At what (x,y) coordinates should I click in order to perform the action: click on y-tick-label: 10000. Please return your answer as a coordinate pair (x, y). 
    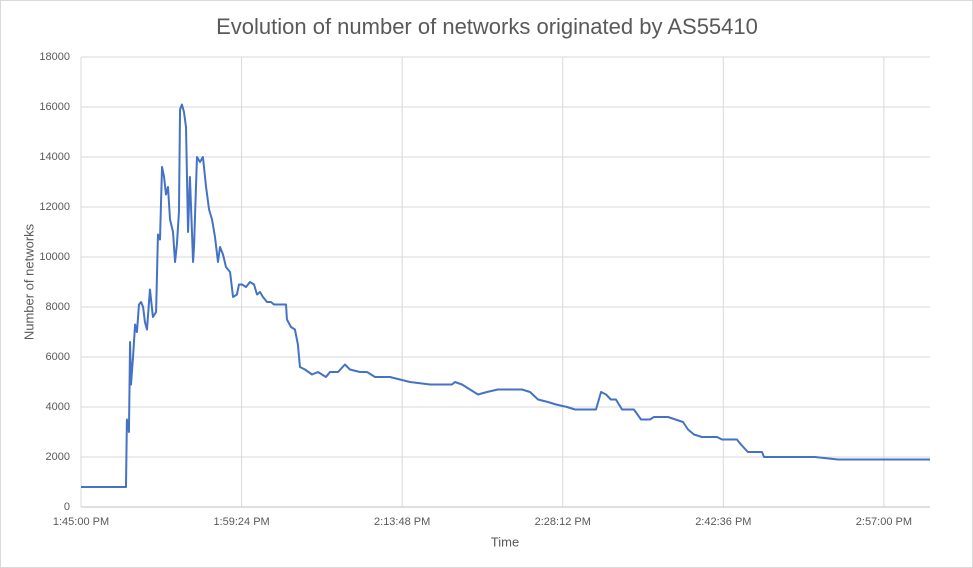
    Looking at the image, I should click on (54, 257).